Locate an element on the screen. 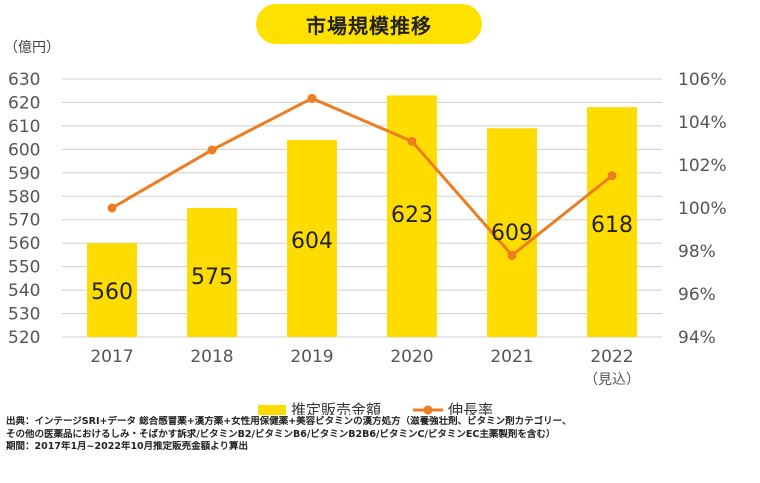 Image resolution: width=760 pixels, height=483 pixels. y-left-tick-label: 580 is located at coordinates (24, 197).